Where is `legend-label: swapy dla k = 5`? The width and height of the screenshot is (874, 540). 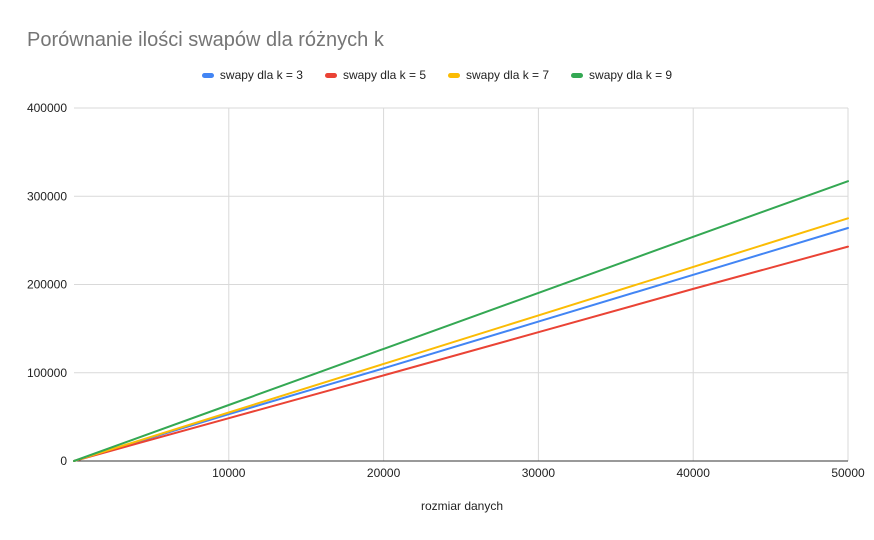
legend-label: swapy dla k = 5 is located at coordinates (384, 75).